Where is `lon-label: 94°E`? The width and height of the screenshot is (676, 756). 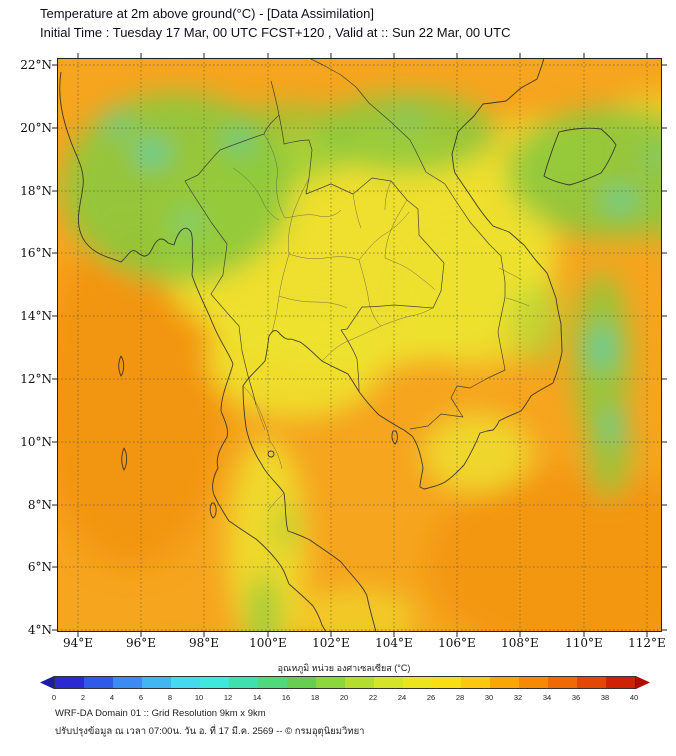 lon-label: 94°E is located at coordinates (78, 643).